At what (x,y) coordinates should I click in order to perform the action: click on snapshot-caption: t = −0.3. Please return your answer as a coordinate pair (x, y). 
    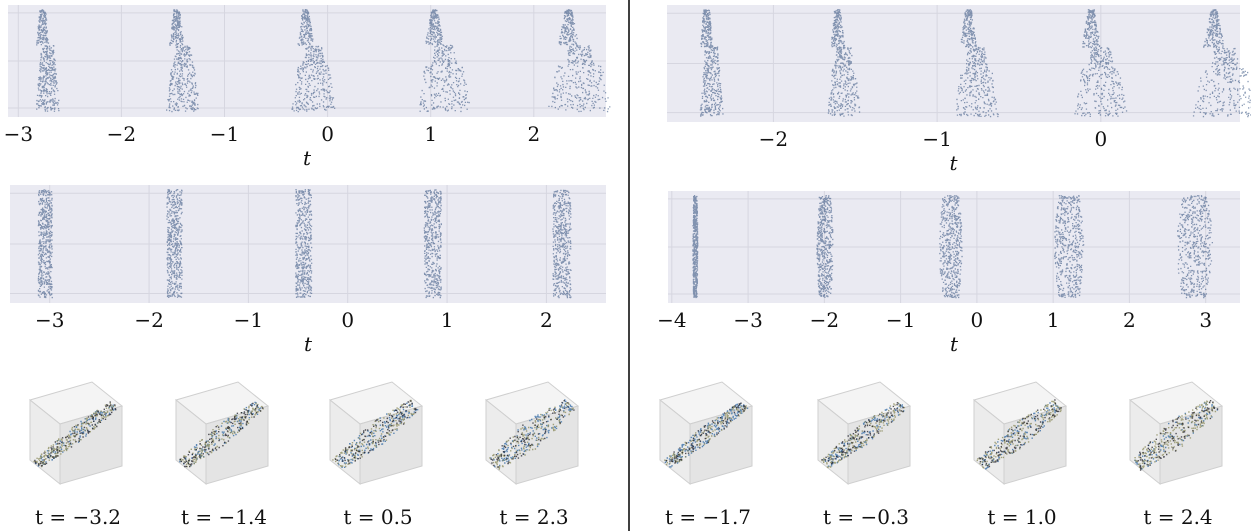
    Looking at the image, I should click on (866, 517).